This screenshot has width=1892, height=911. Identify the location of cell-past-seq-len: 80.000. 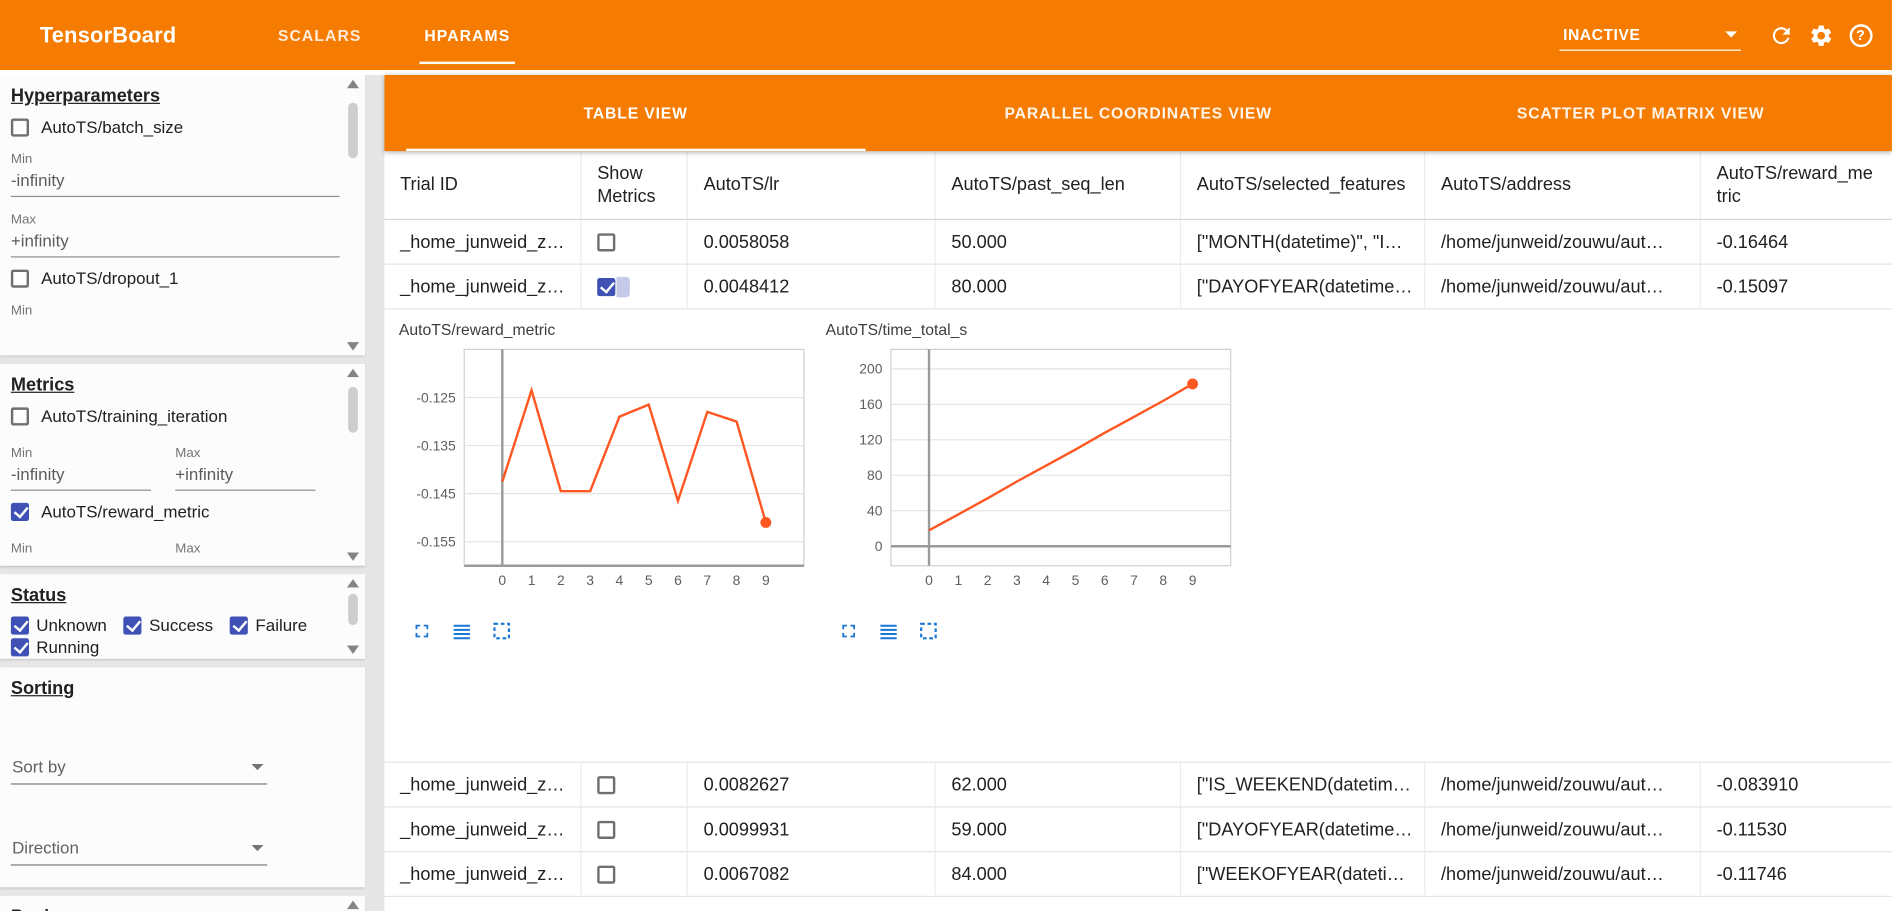
(1056, 286).